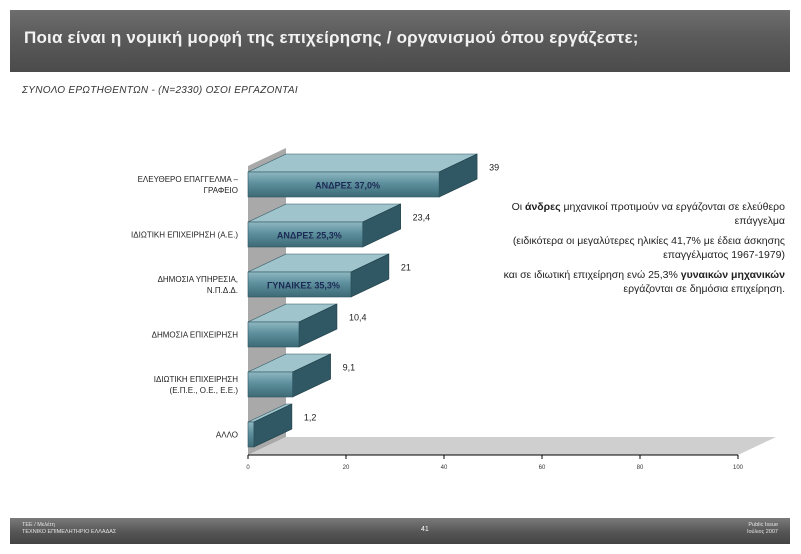 The image size is (801, 554). I want to click on x-tick-label: 80, so click(640, 468).